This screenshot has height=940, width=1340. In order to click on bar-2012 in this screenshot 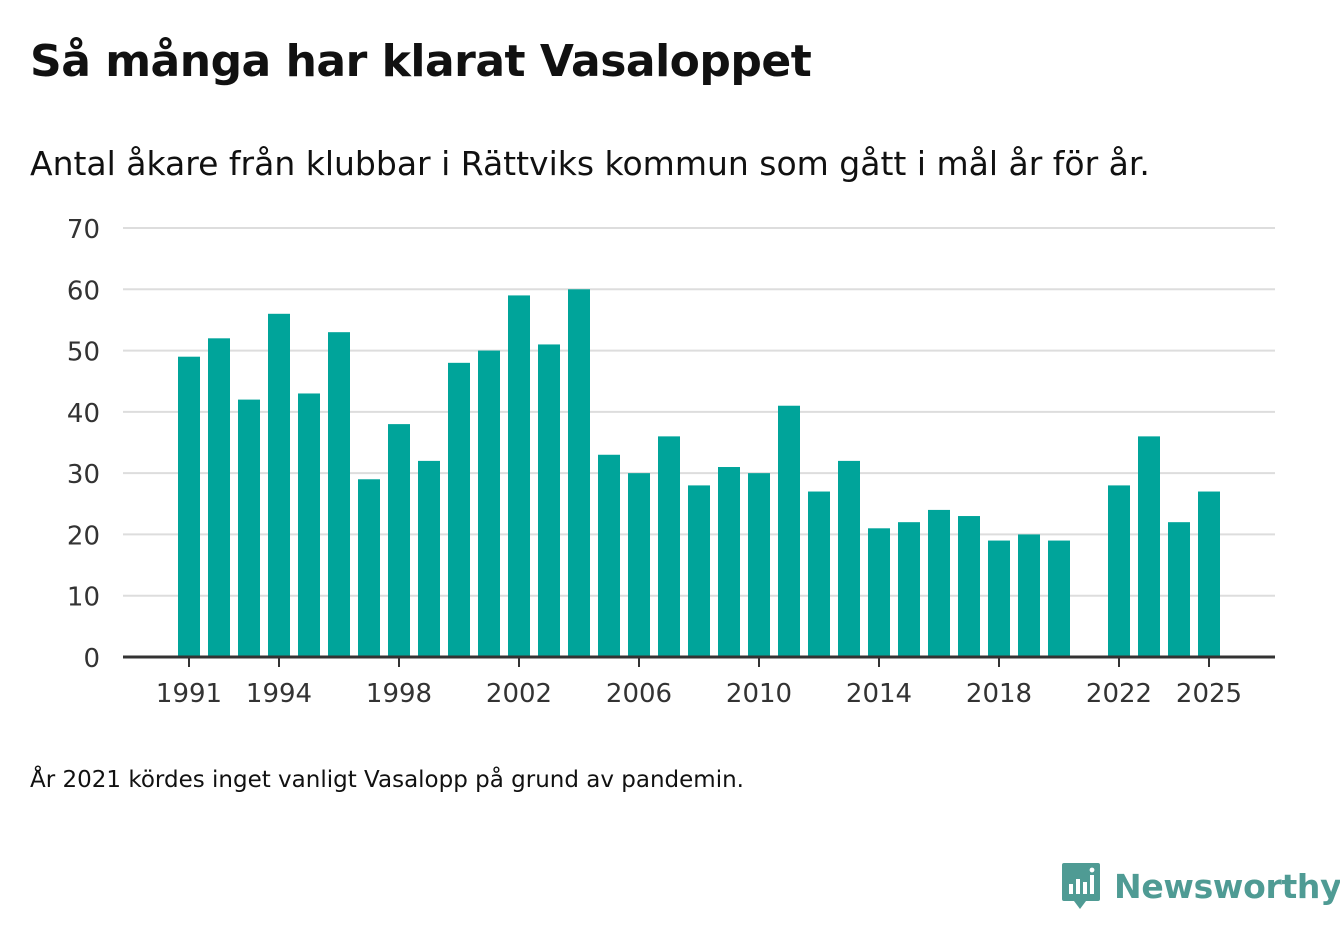, I will do `click(819, 574)`.